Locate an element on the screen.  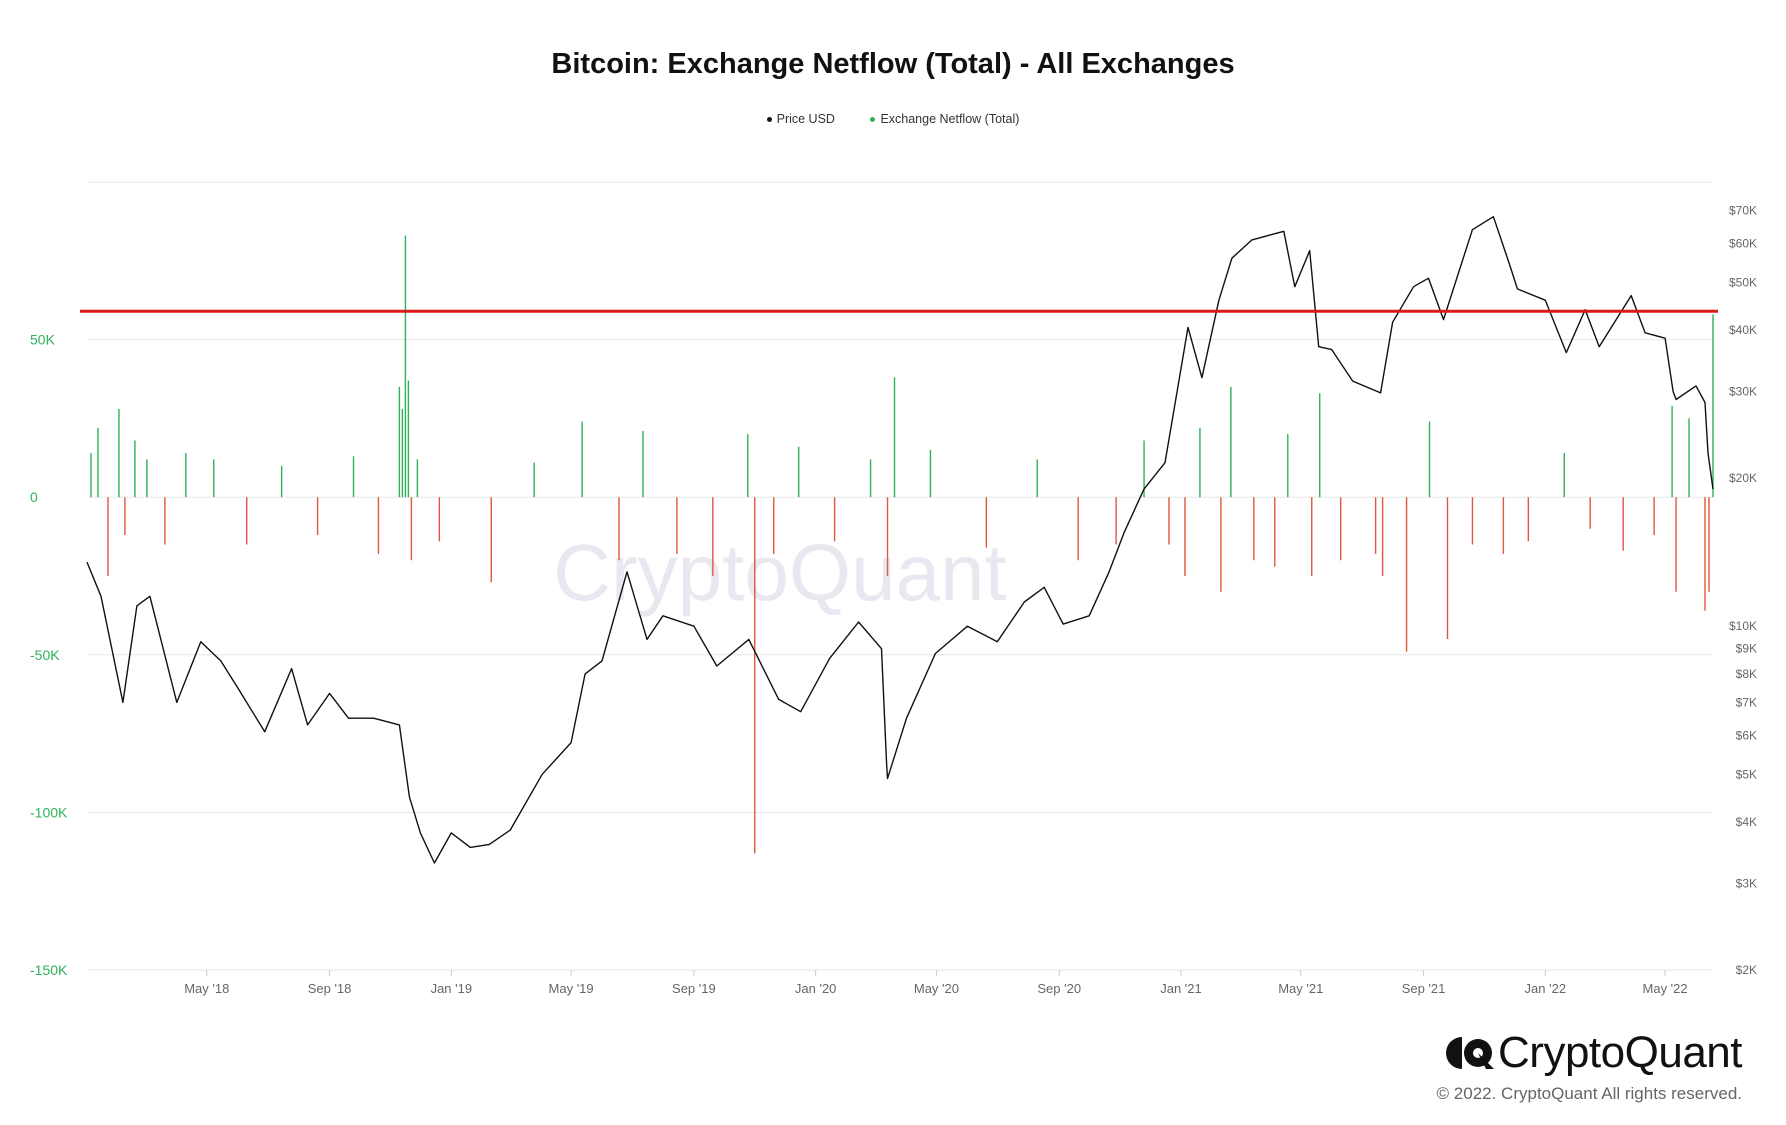
x-axis-tick-label: May '18 is located at coordinates (206, 988).